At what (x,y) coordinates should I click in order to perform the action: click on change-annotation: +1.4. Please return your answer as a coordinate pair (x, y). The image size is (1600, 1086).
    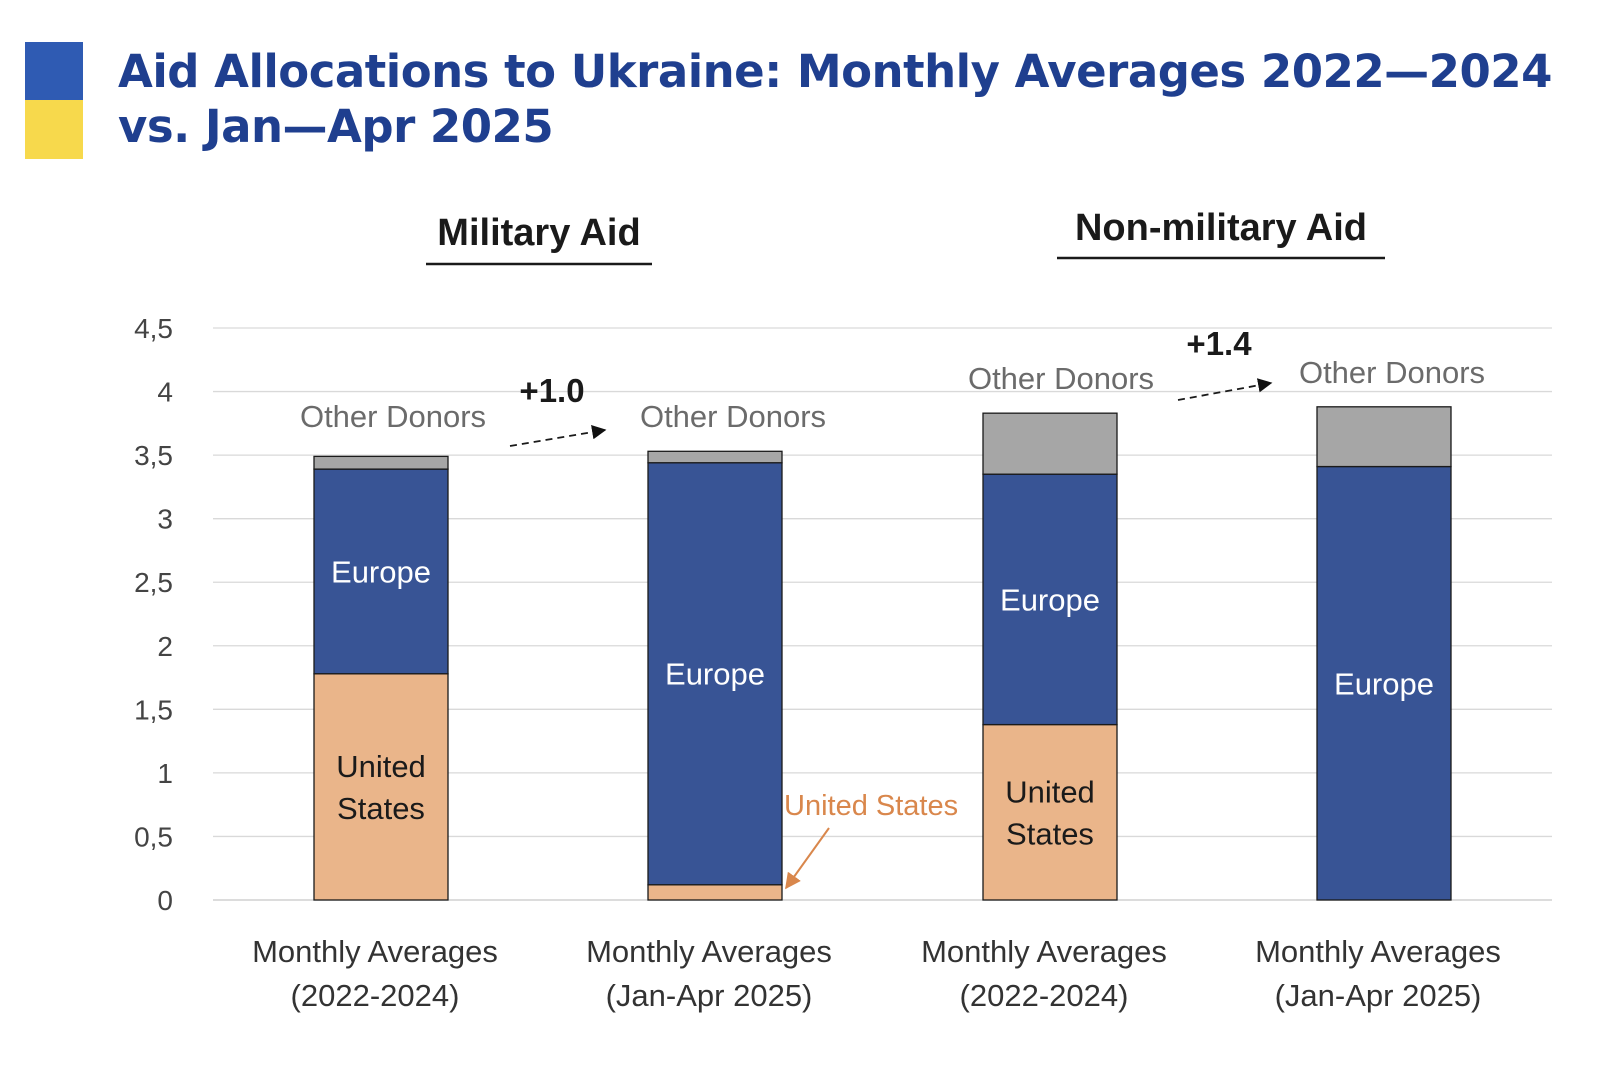
    Looking at the image, I should click on (1219, 343).